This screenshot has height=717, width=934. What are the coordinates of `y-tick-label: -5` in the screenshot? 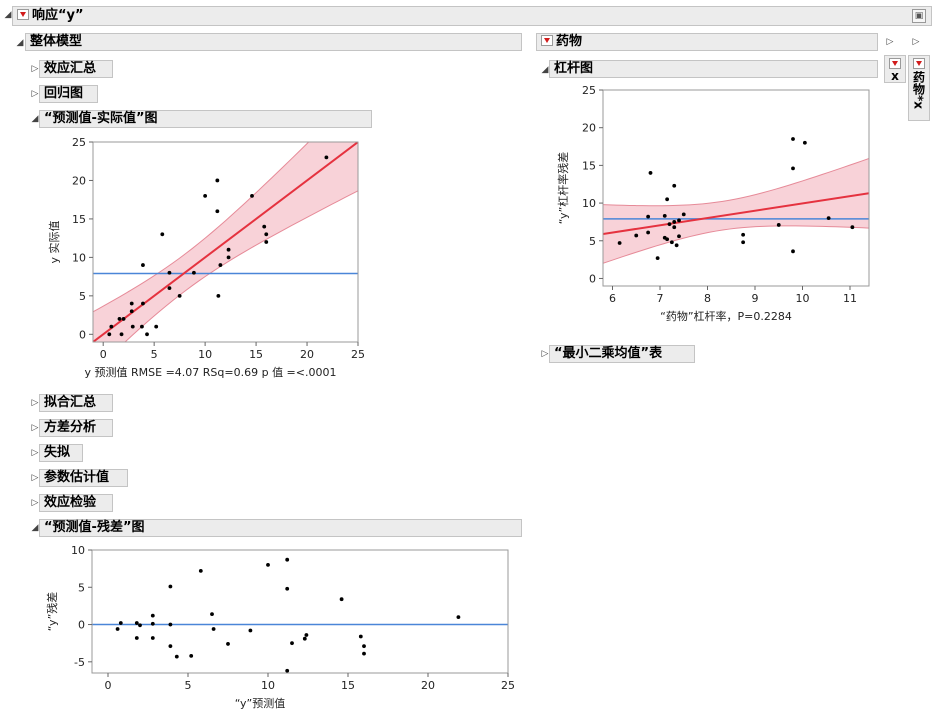 It's located at (79, 662).